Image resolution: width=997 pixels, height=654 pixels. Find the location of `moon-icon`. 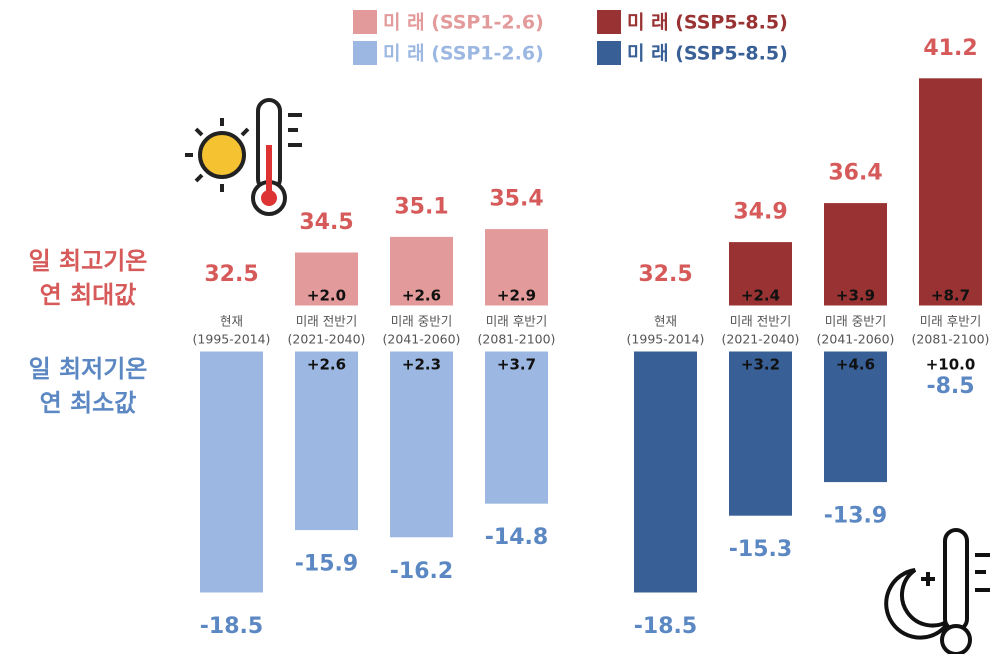

moon-icon is located at coordinates (937, 591).